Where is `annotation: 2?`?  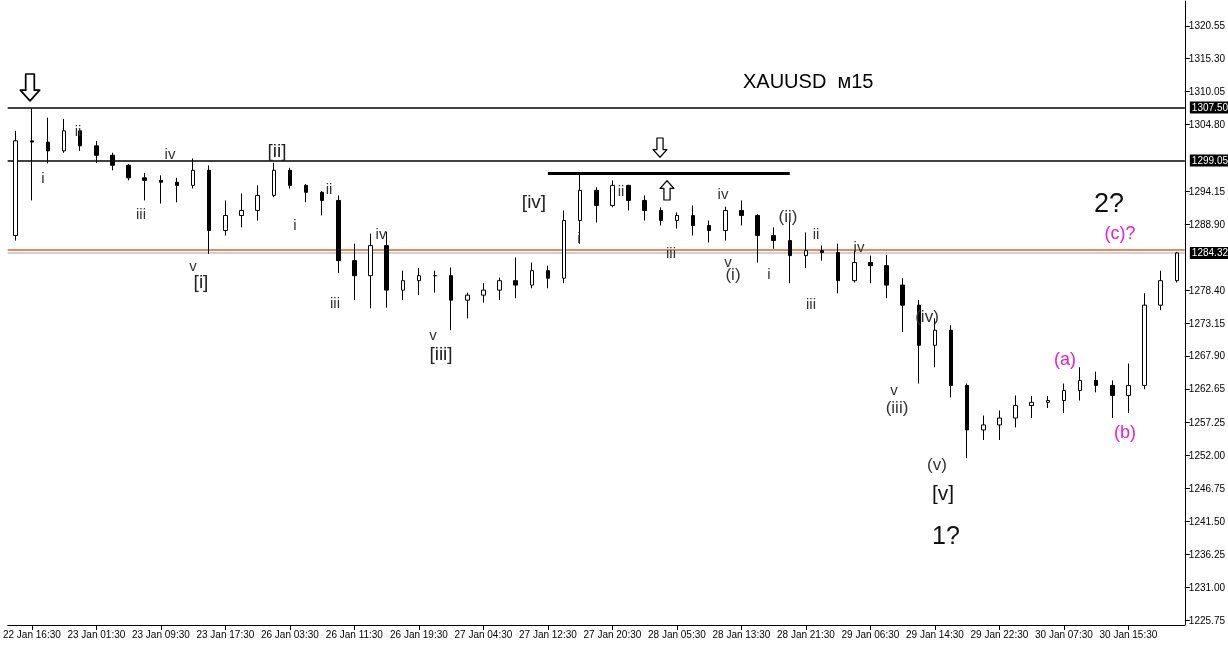 annotation: 2? is located at coordinates (1109, 203).